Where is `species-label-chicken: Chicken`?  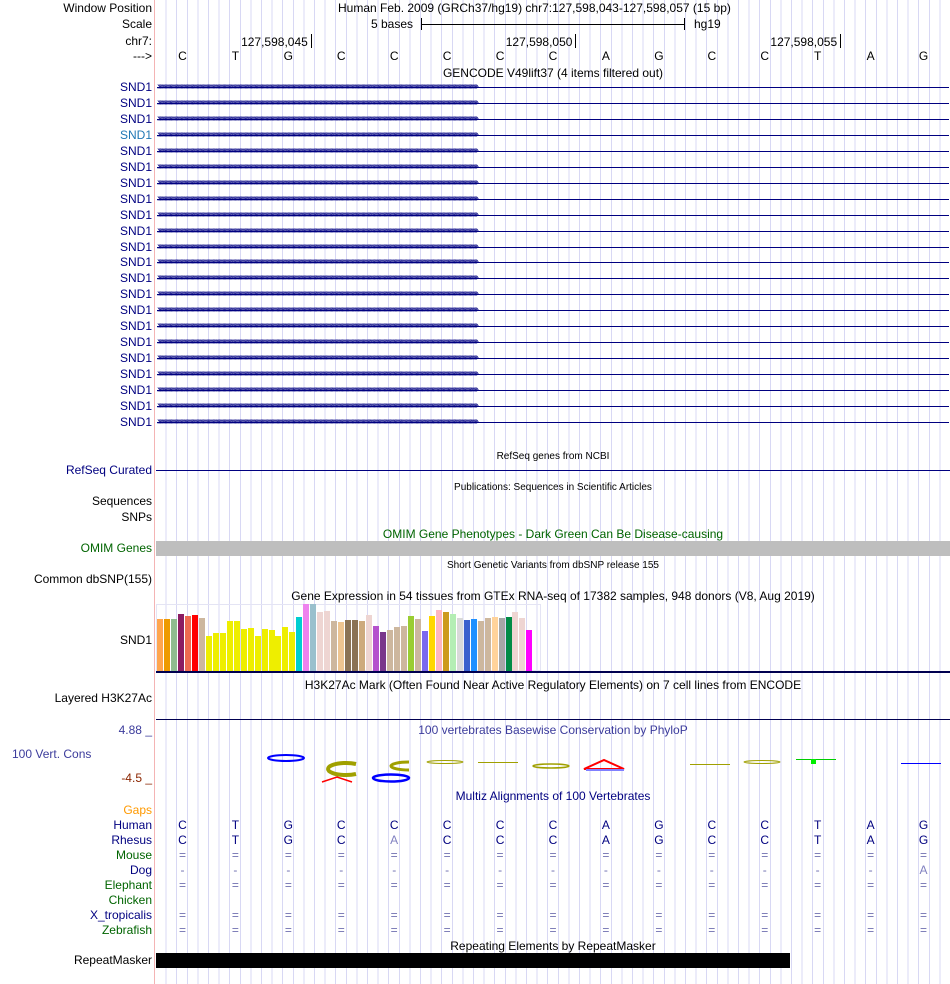
species-label-chicken: Chicken is located at coordinates (130, 900).